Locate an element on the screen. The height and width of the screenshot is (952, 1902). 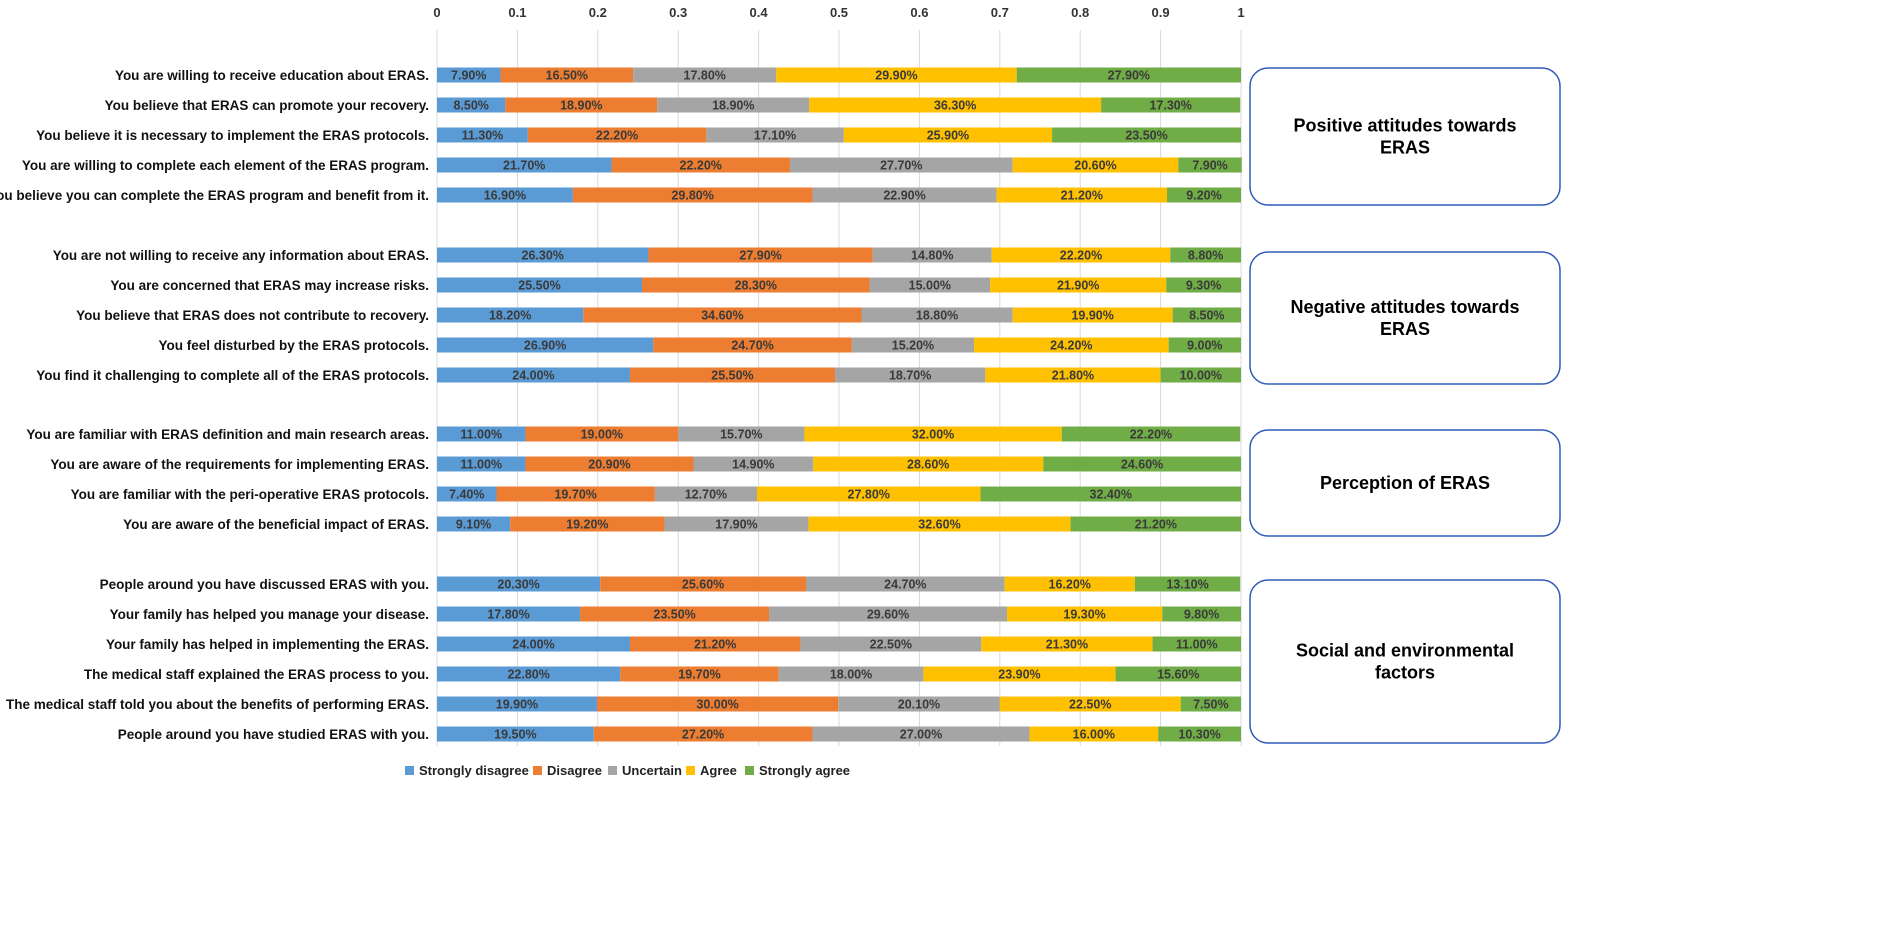
data-label: 34.60% is located at coordinates (722, 316).